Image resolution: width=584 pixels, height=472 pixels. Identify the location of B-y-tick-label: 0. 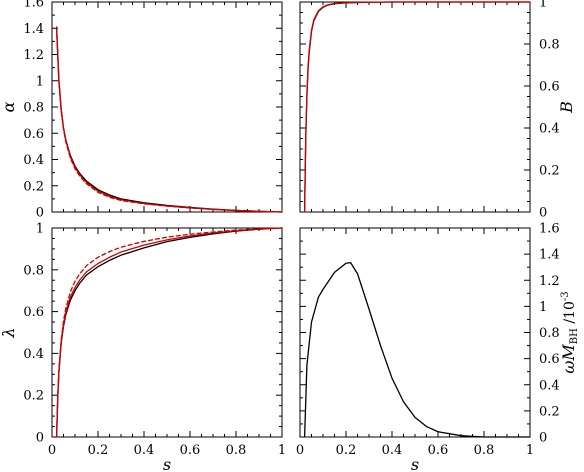
(543, 213).